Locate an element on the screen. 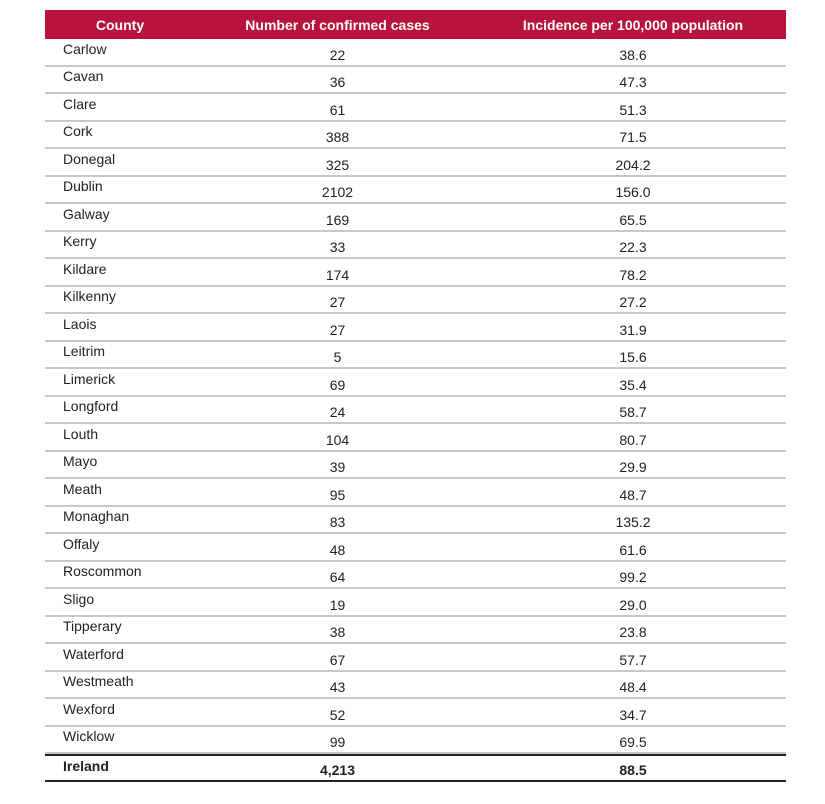 The width and height of the screenshot is (825, 804). table-row: Roscommon 64 99.2 is located at coordinates (415, 575).